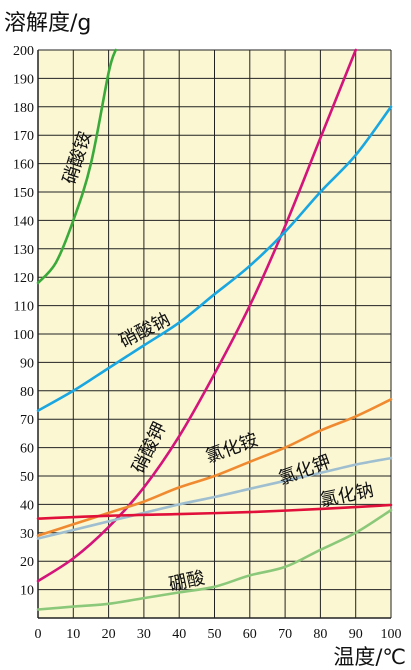 This screenshot has width=411, height=670. Describe the element at coordinates (23, 165) in the screenshot. I see `y-tick-label: 160` at that location.